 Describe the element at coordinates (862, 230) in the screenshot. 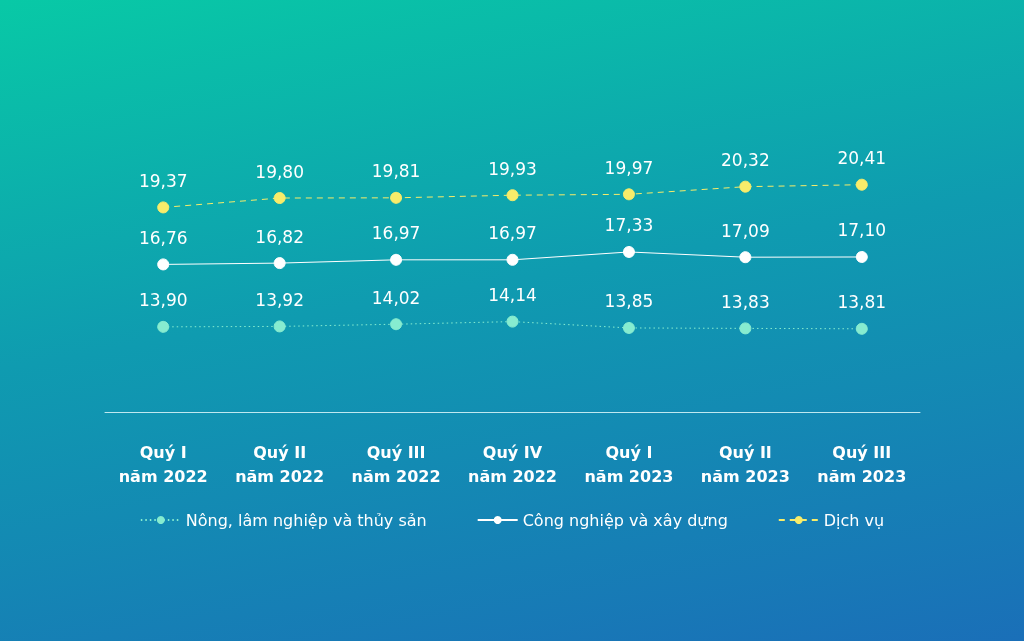

I see `data-label: 17,10` at that location.